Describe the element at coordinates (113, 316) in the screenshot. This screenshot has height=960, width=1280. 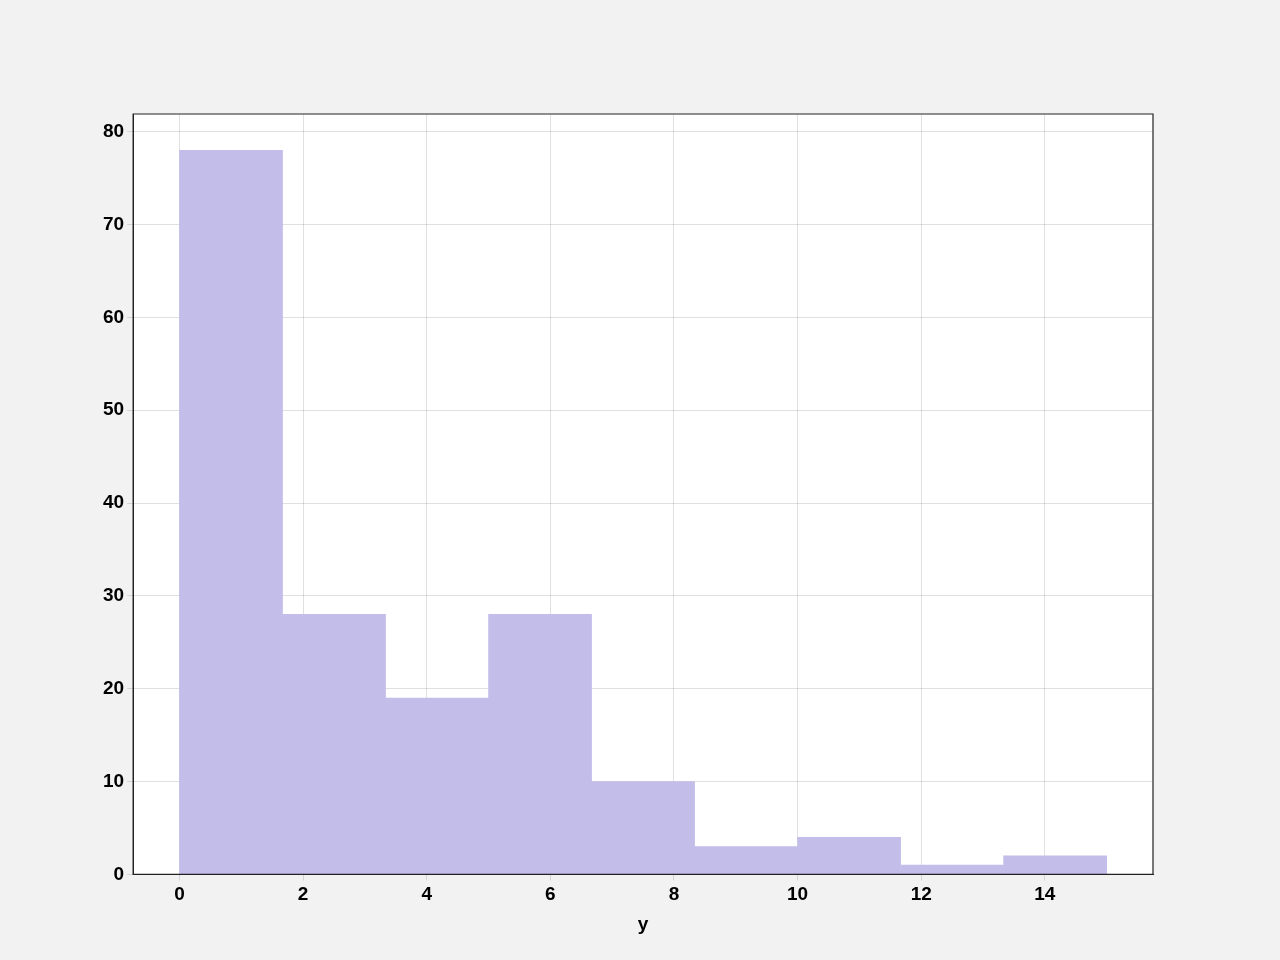
I see `y-tick-label: 60` at that location.